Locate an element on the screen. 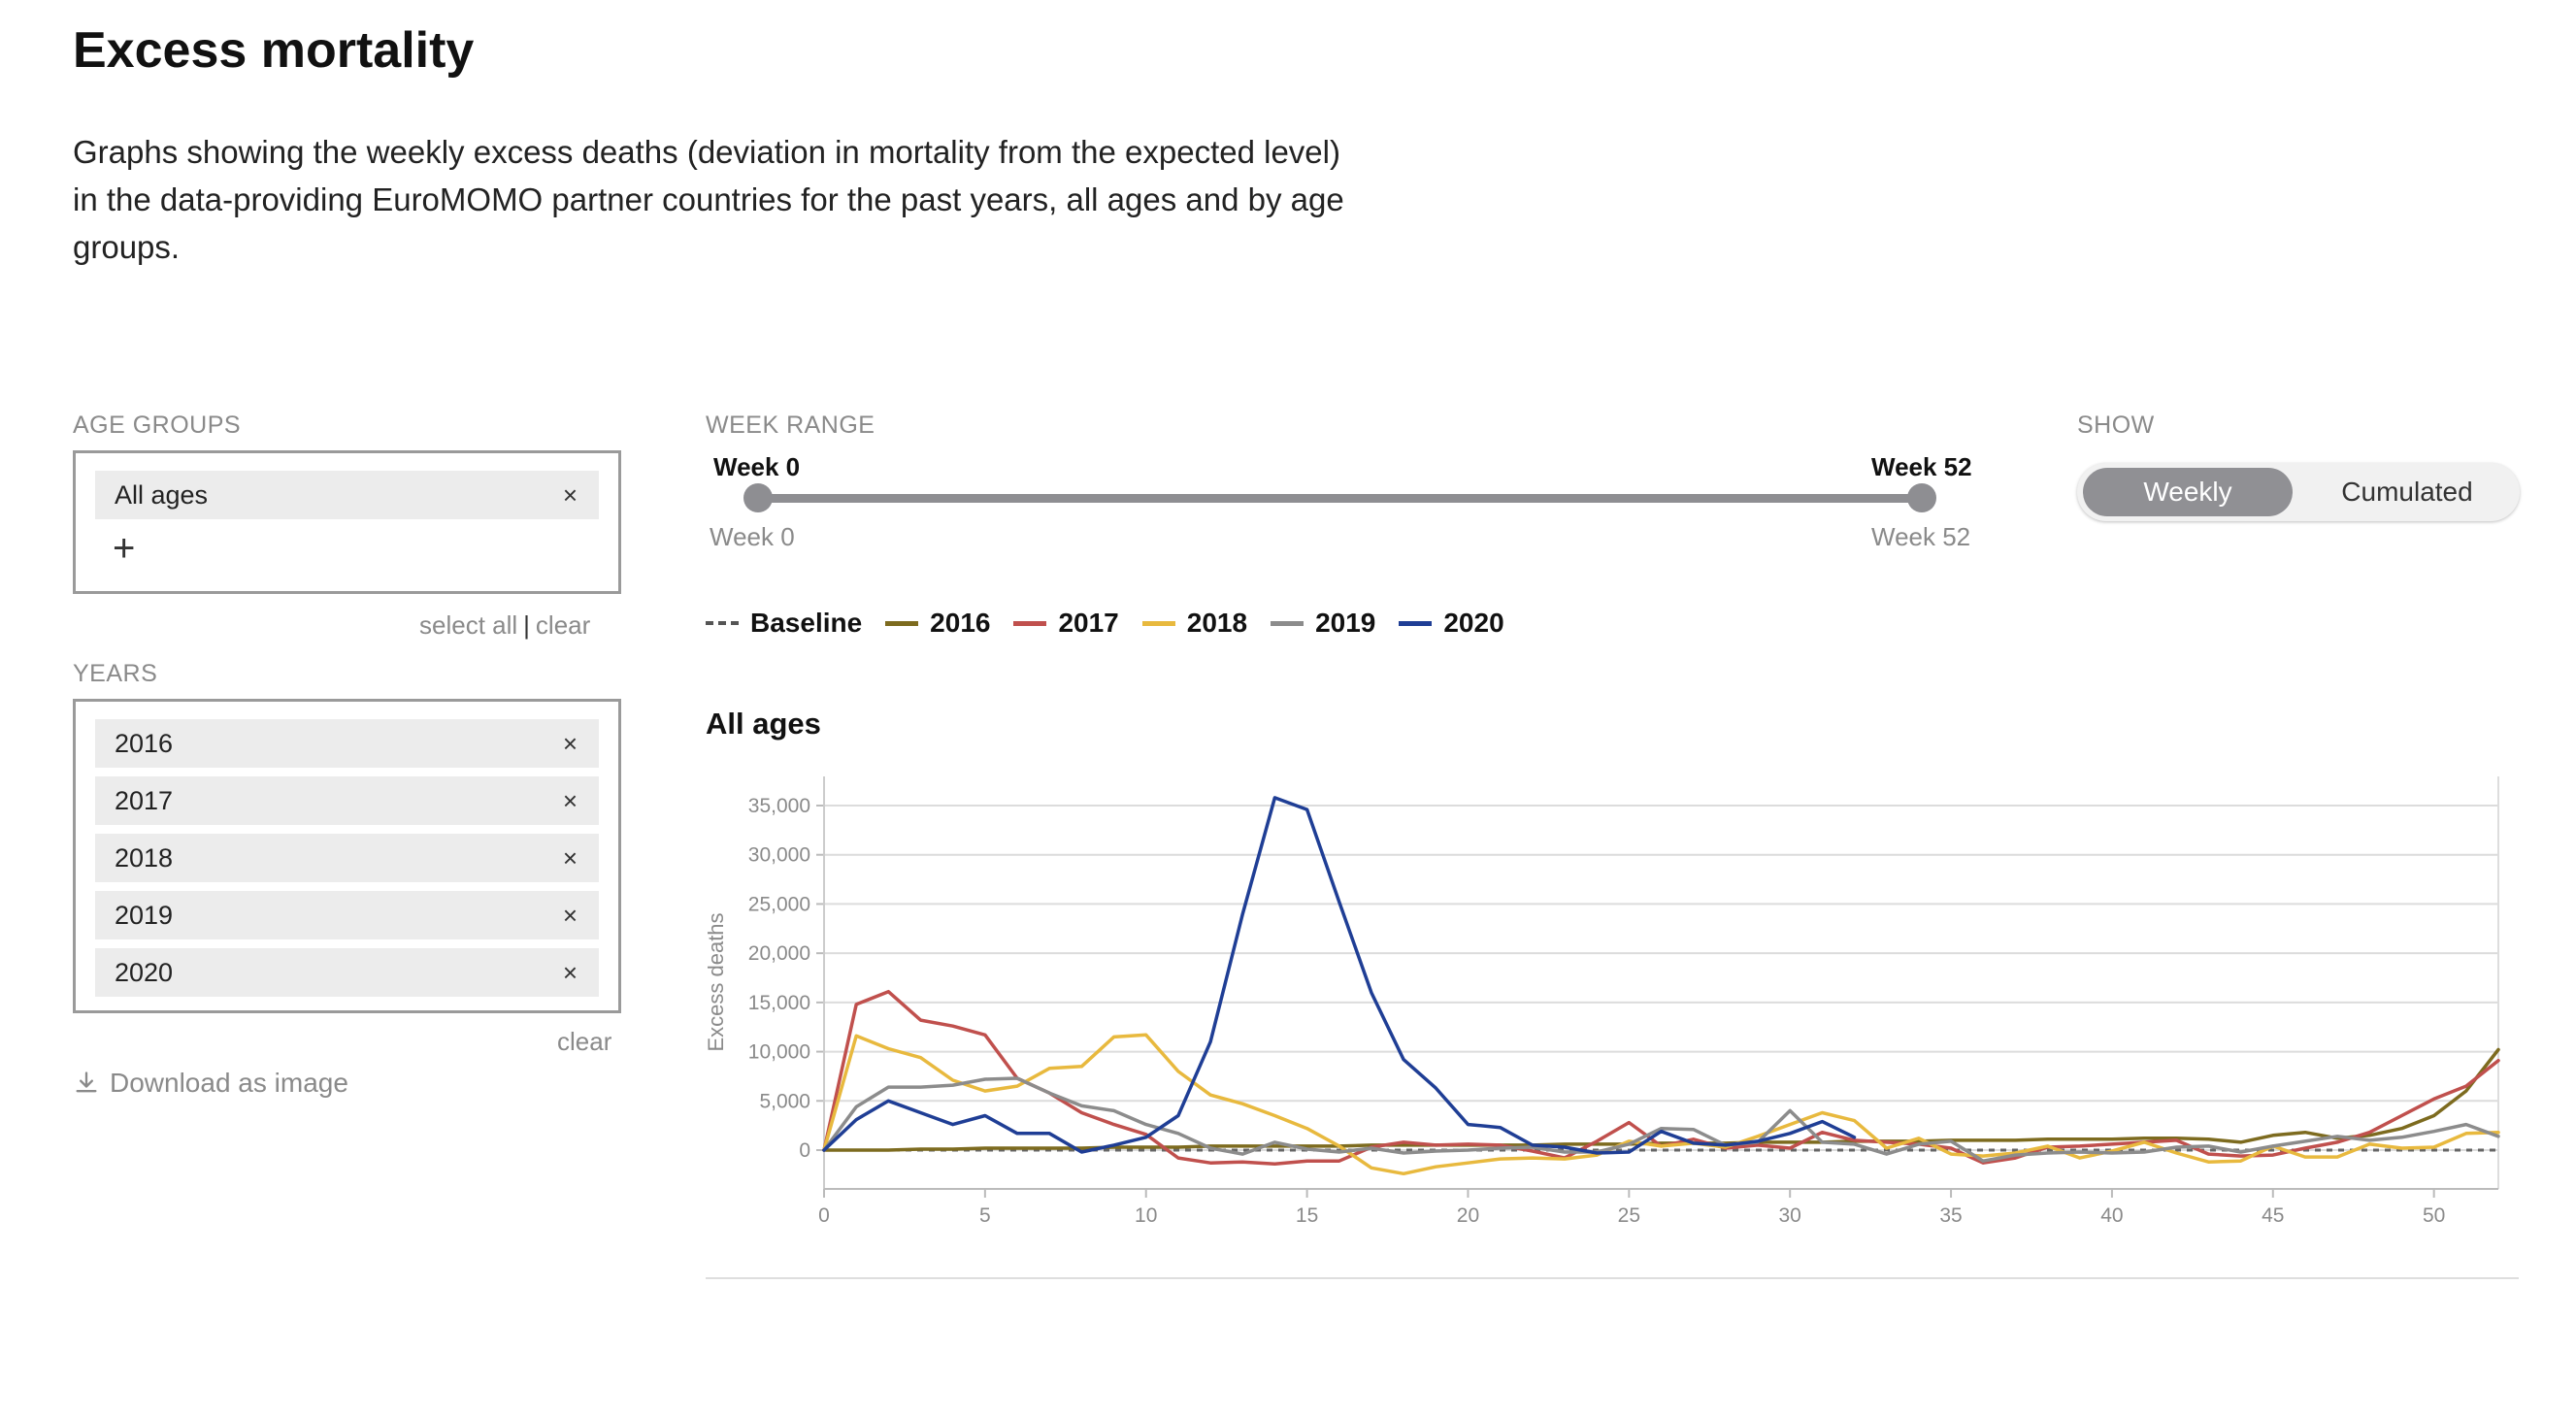 The image size is (2576, 1417). download-icon is located at coordinates (86, 1082).